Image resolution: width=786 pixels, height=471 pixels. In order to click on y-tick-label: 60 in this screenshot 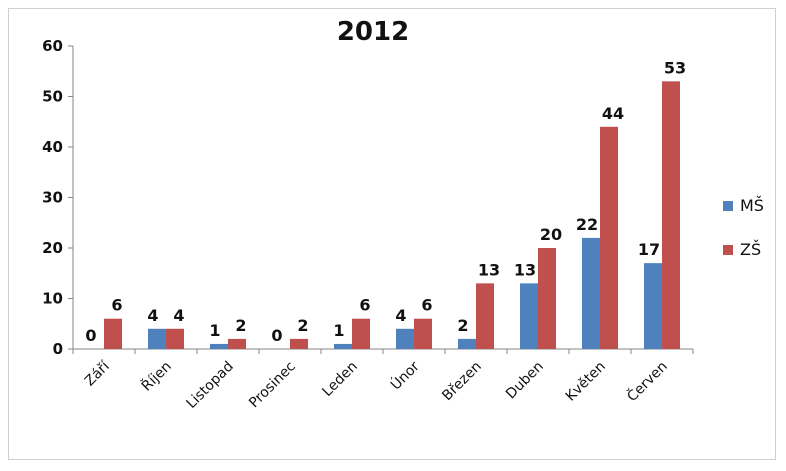, I will do `click(52, 46)`.